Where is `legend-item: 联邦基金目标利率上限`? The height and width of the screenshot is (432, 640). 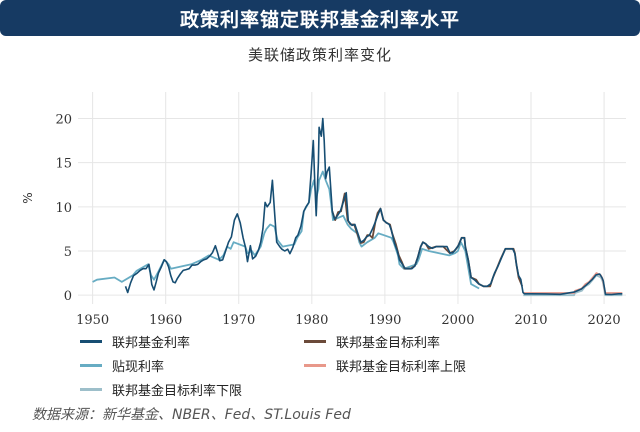
legend-item: 联邦基金目标利率上限 is located at coordinates (454, 365).